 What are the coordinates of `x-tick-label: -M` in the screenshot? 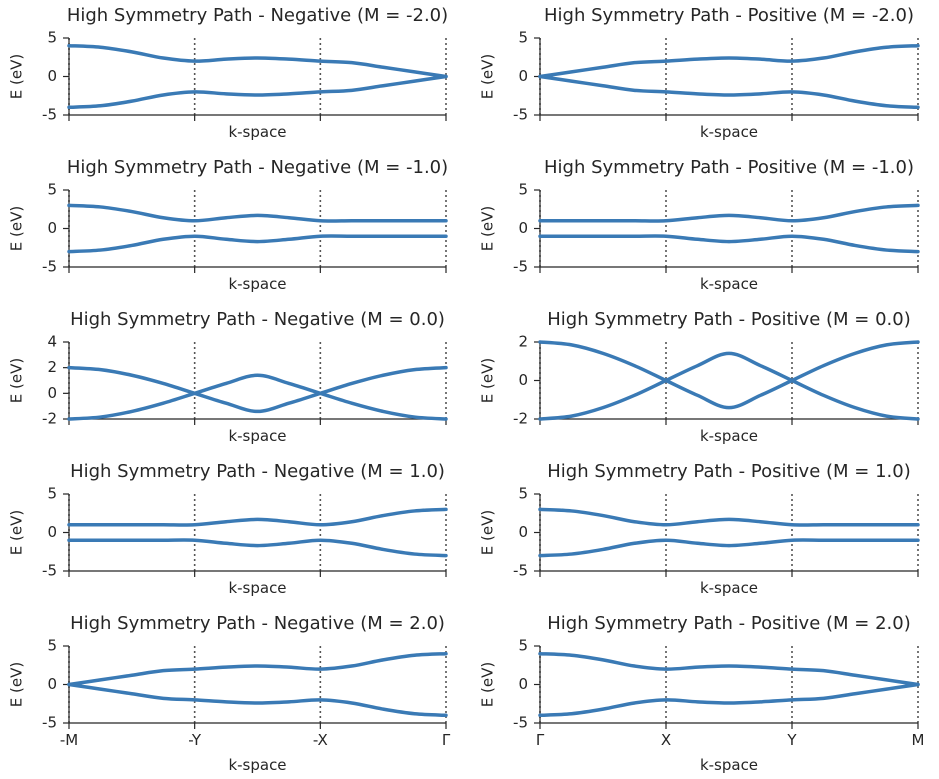 It's located at (69, 740).